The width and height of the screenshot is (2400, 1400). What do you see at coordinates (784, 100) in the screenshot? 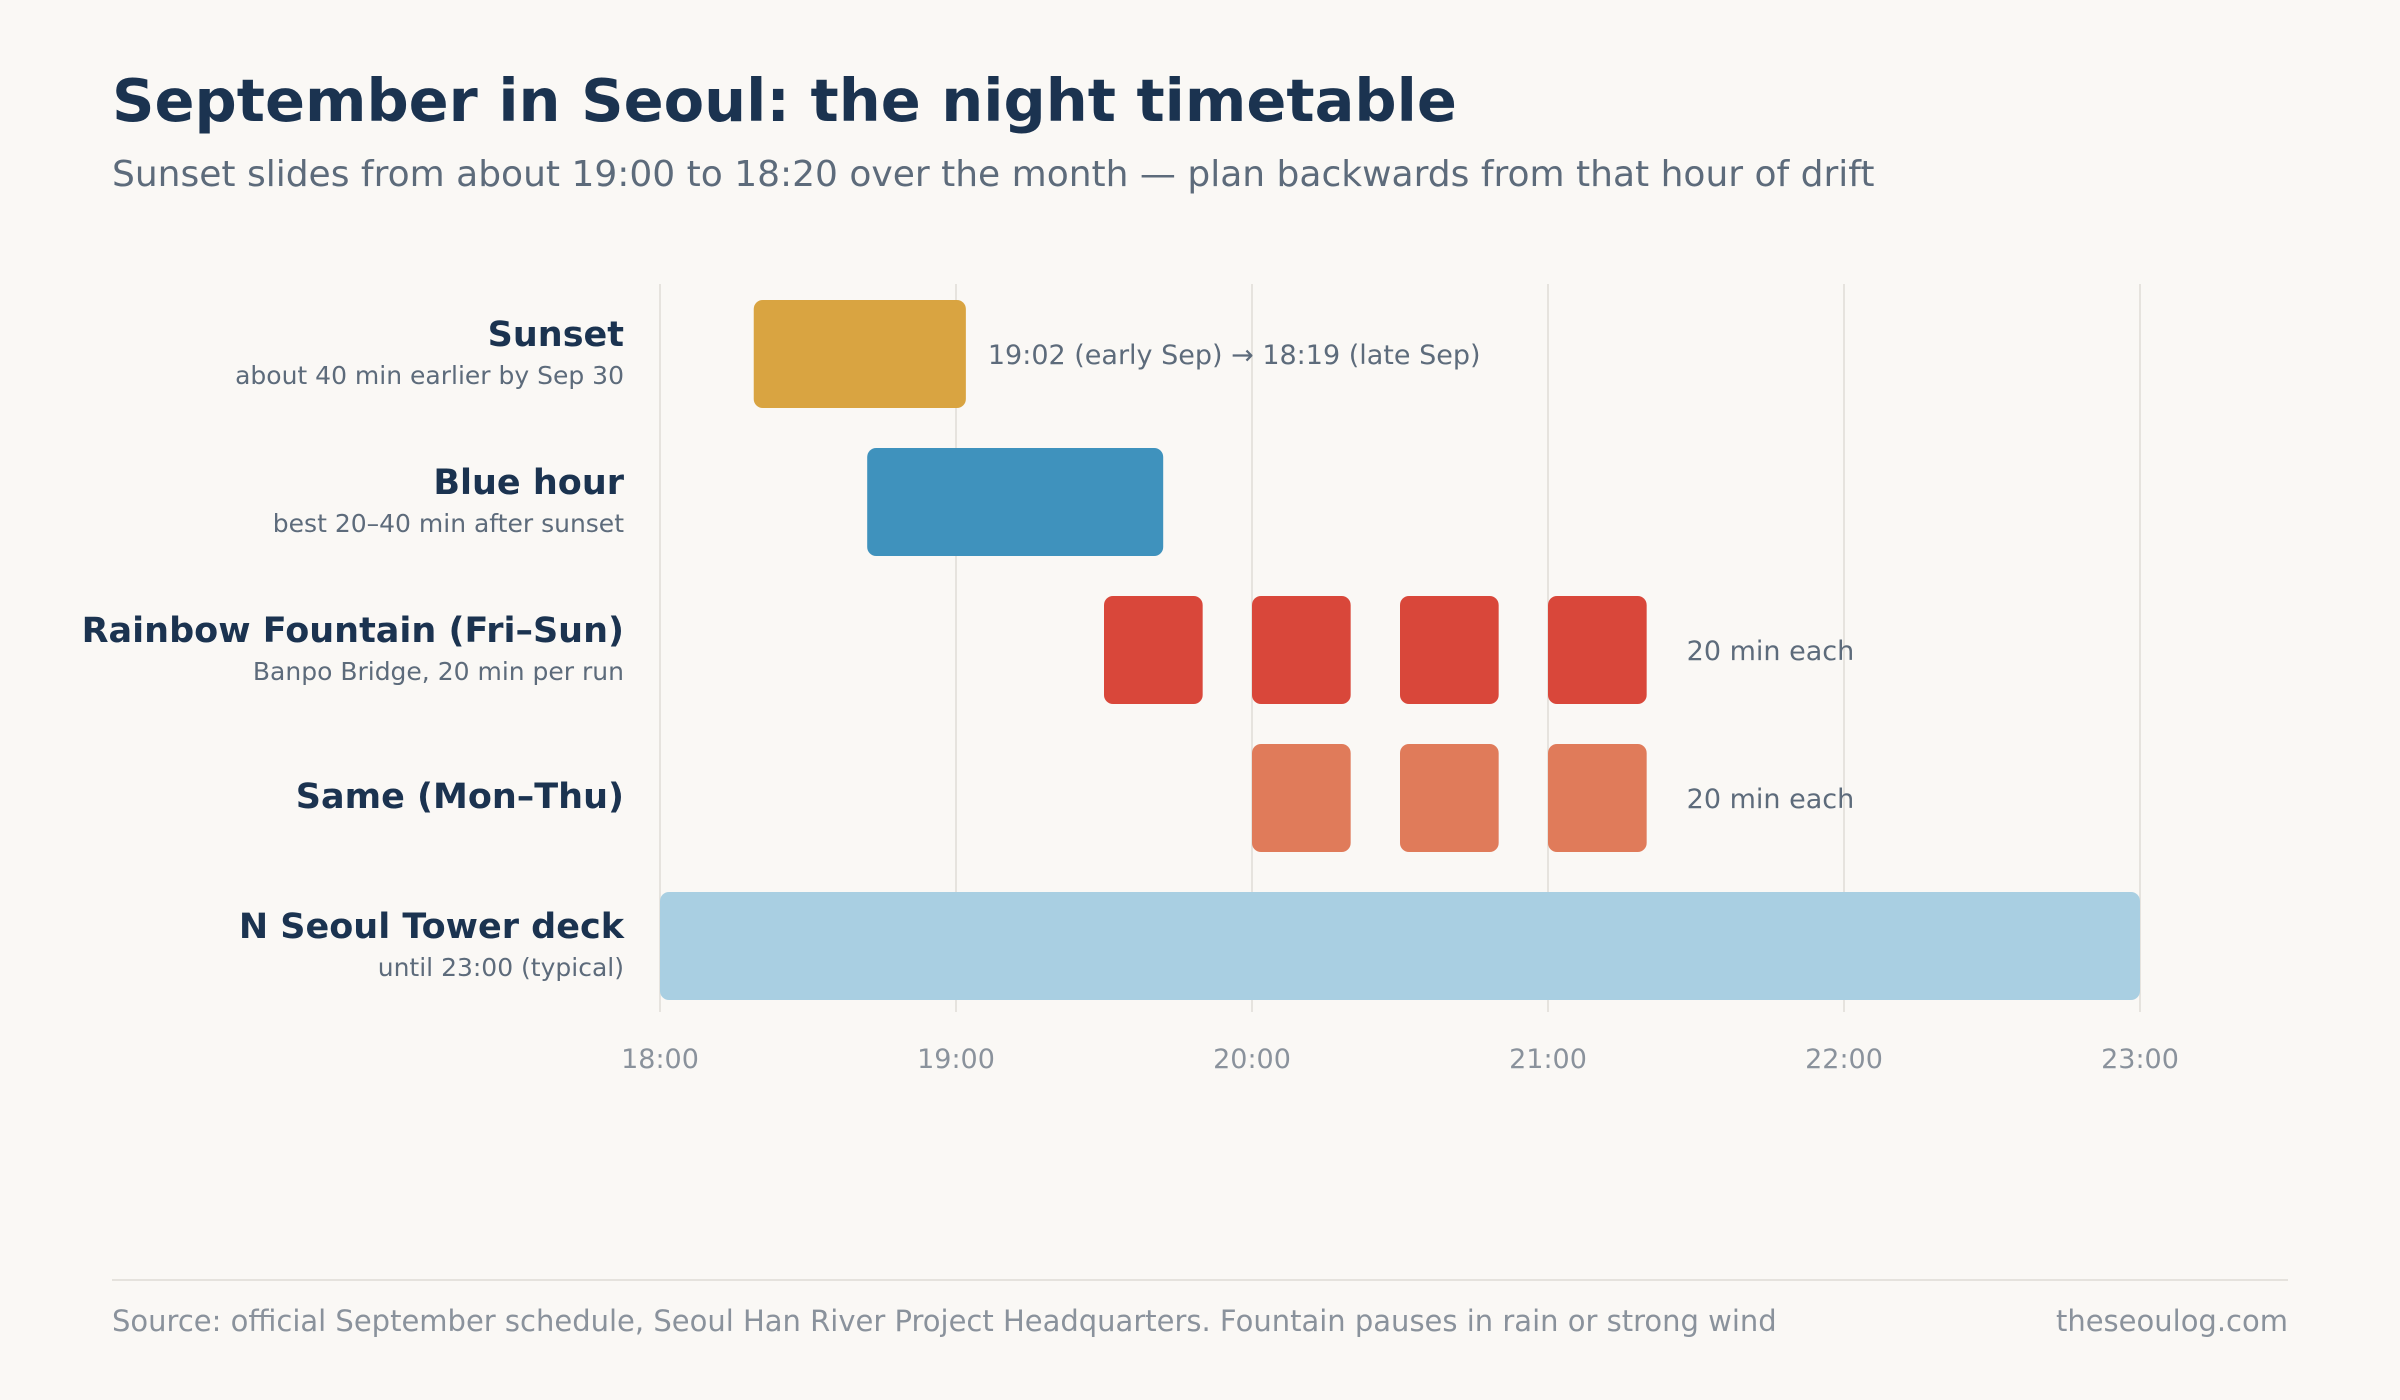
I see `chart-title: September in Seoul: the night timetable` at bounding box center [784, 100].